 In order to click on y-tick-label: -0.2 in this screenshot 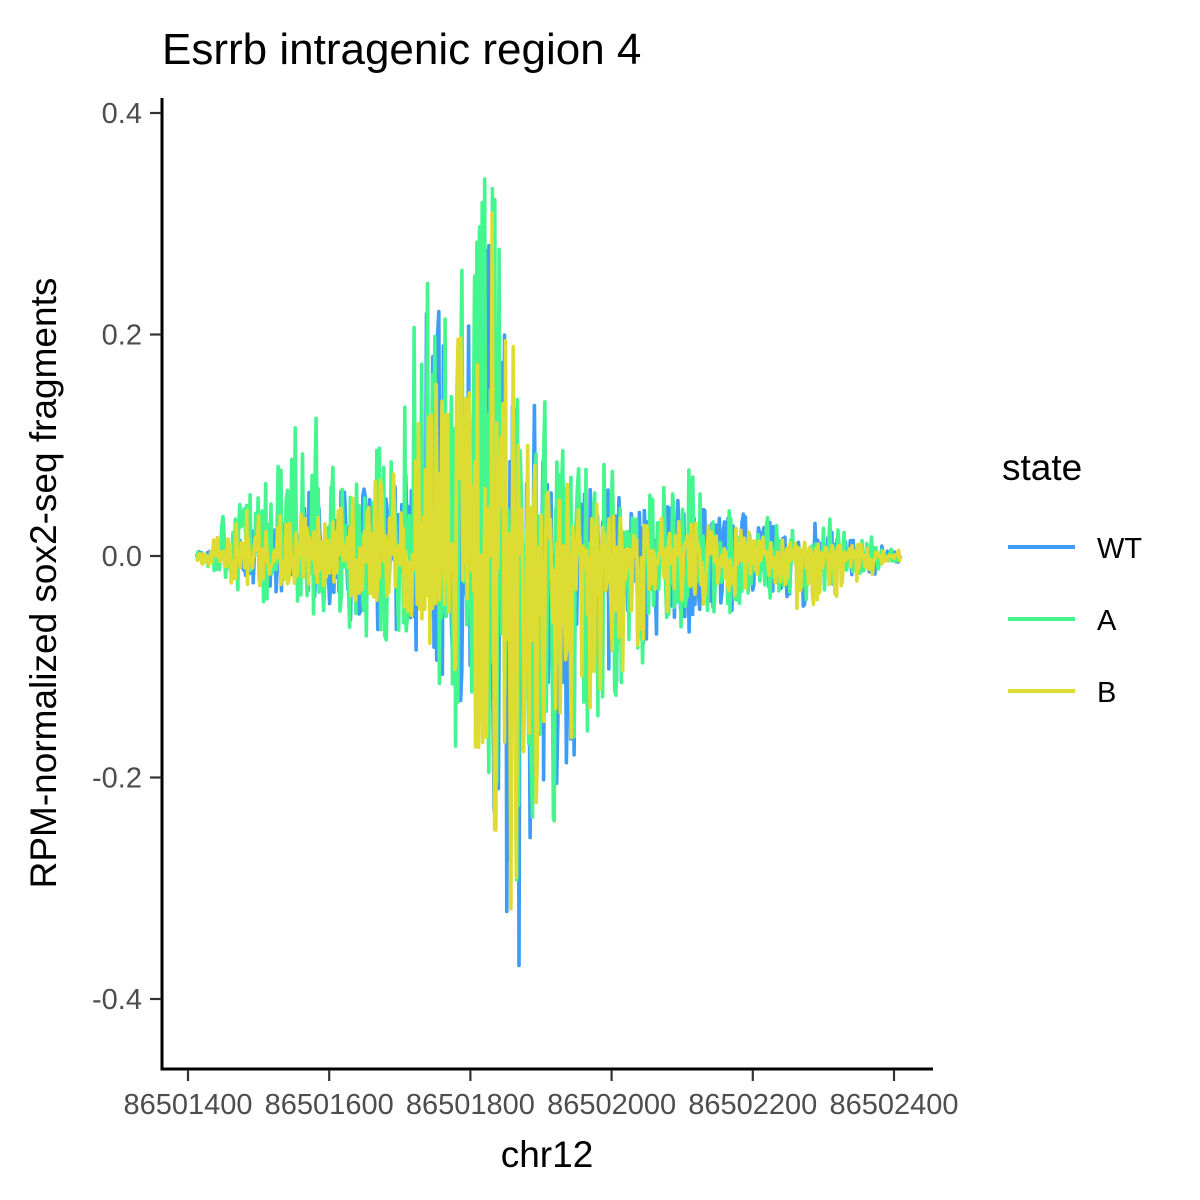, I will do `click(117, 779)`.